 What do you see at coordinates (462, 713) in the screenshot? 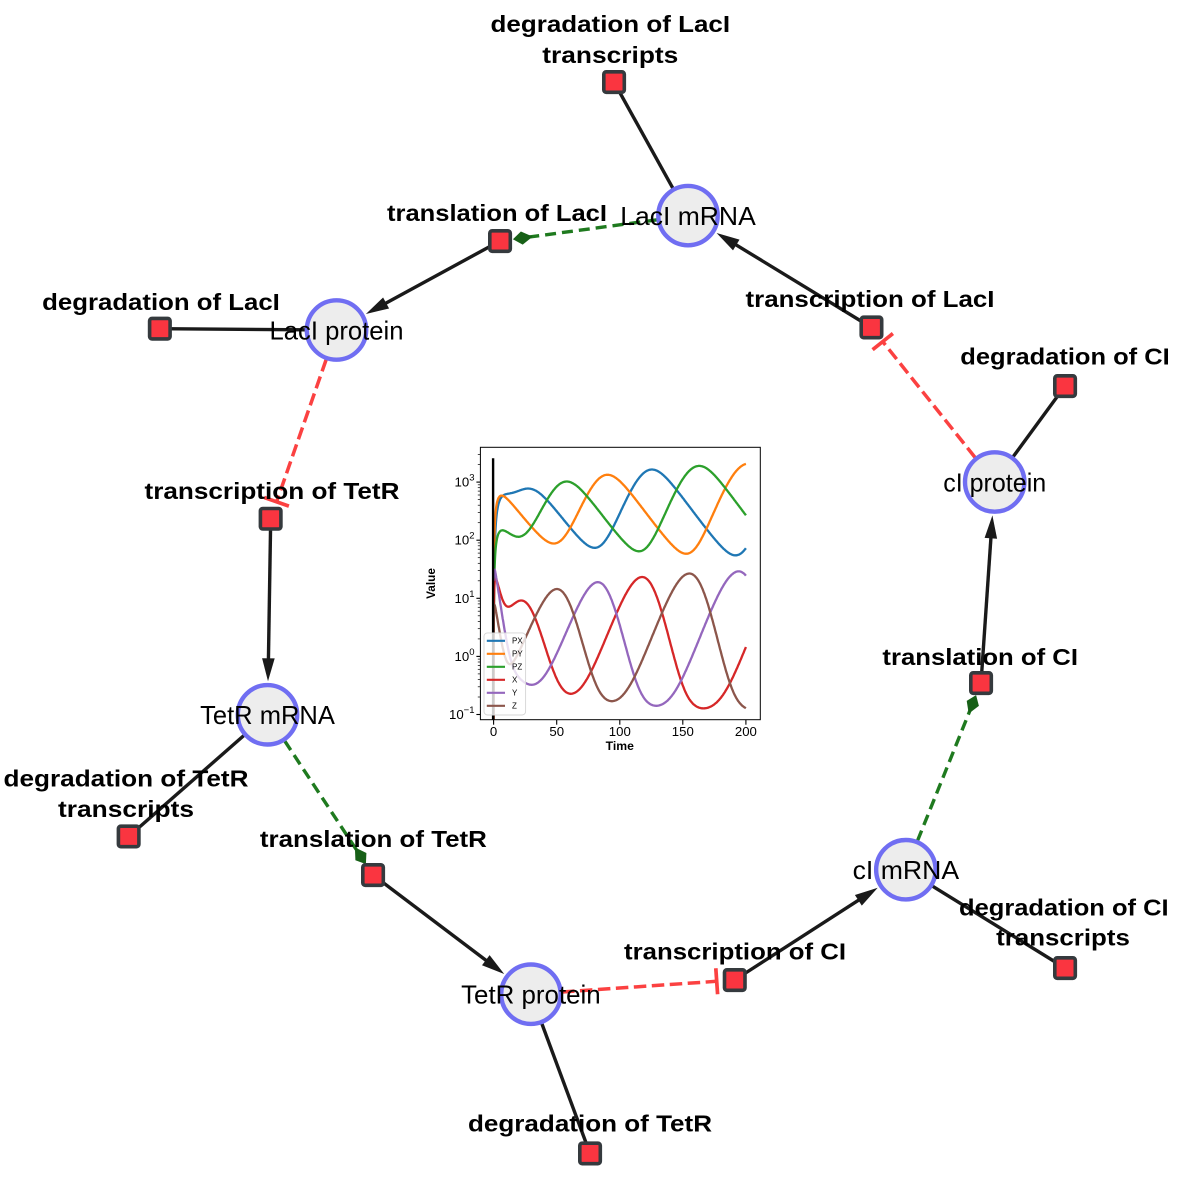
I see `svg-text: 10−1` at bounding box center [462, 713].